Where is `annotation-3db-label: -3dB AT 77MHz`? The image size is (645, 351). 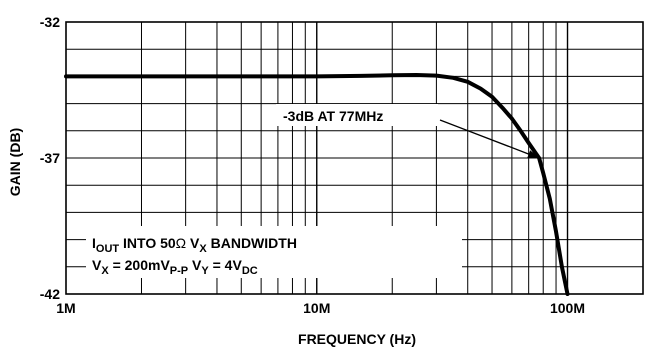 annotation-3db-label: -3dB AT 77MHz is located at coordinates (333, 116).